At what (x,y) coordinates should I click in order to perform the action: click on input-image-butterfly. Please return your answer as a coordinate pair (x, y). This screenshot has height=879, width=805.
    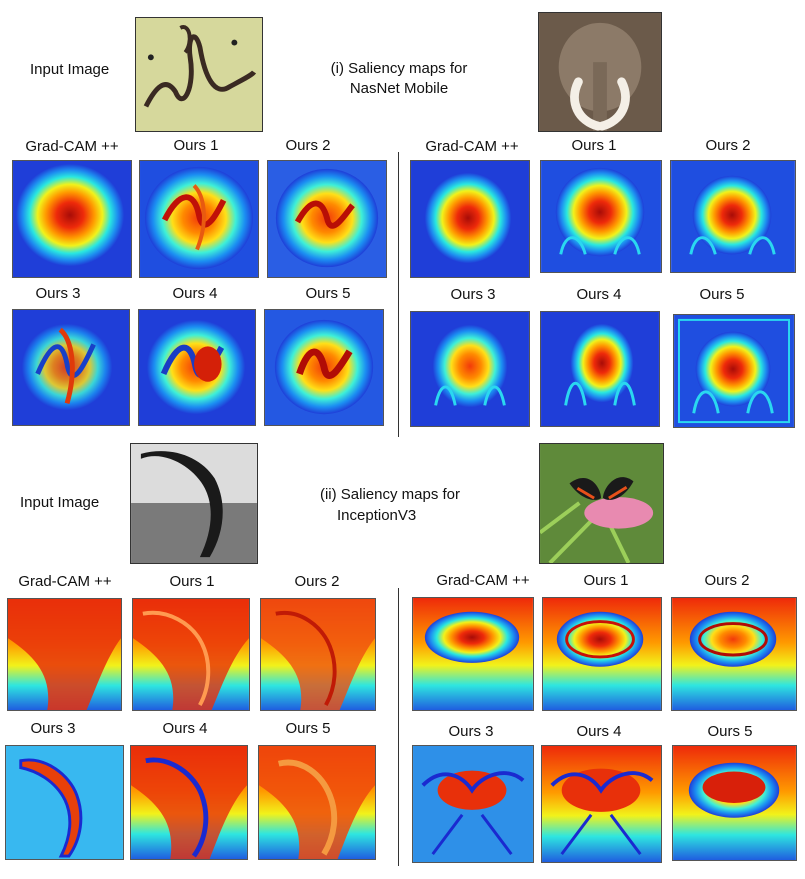
    Looking at the image, I should click on (601, 503).